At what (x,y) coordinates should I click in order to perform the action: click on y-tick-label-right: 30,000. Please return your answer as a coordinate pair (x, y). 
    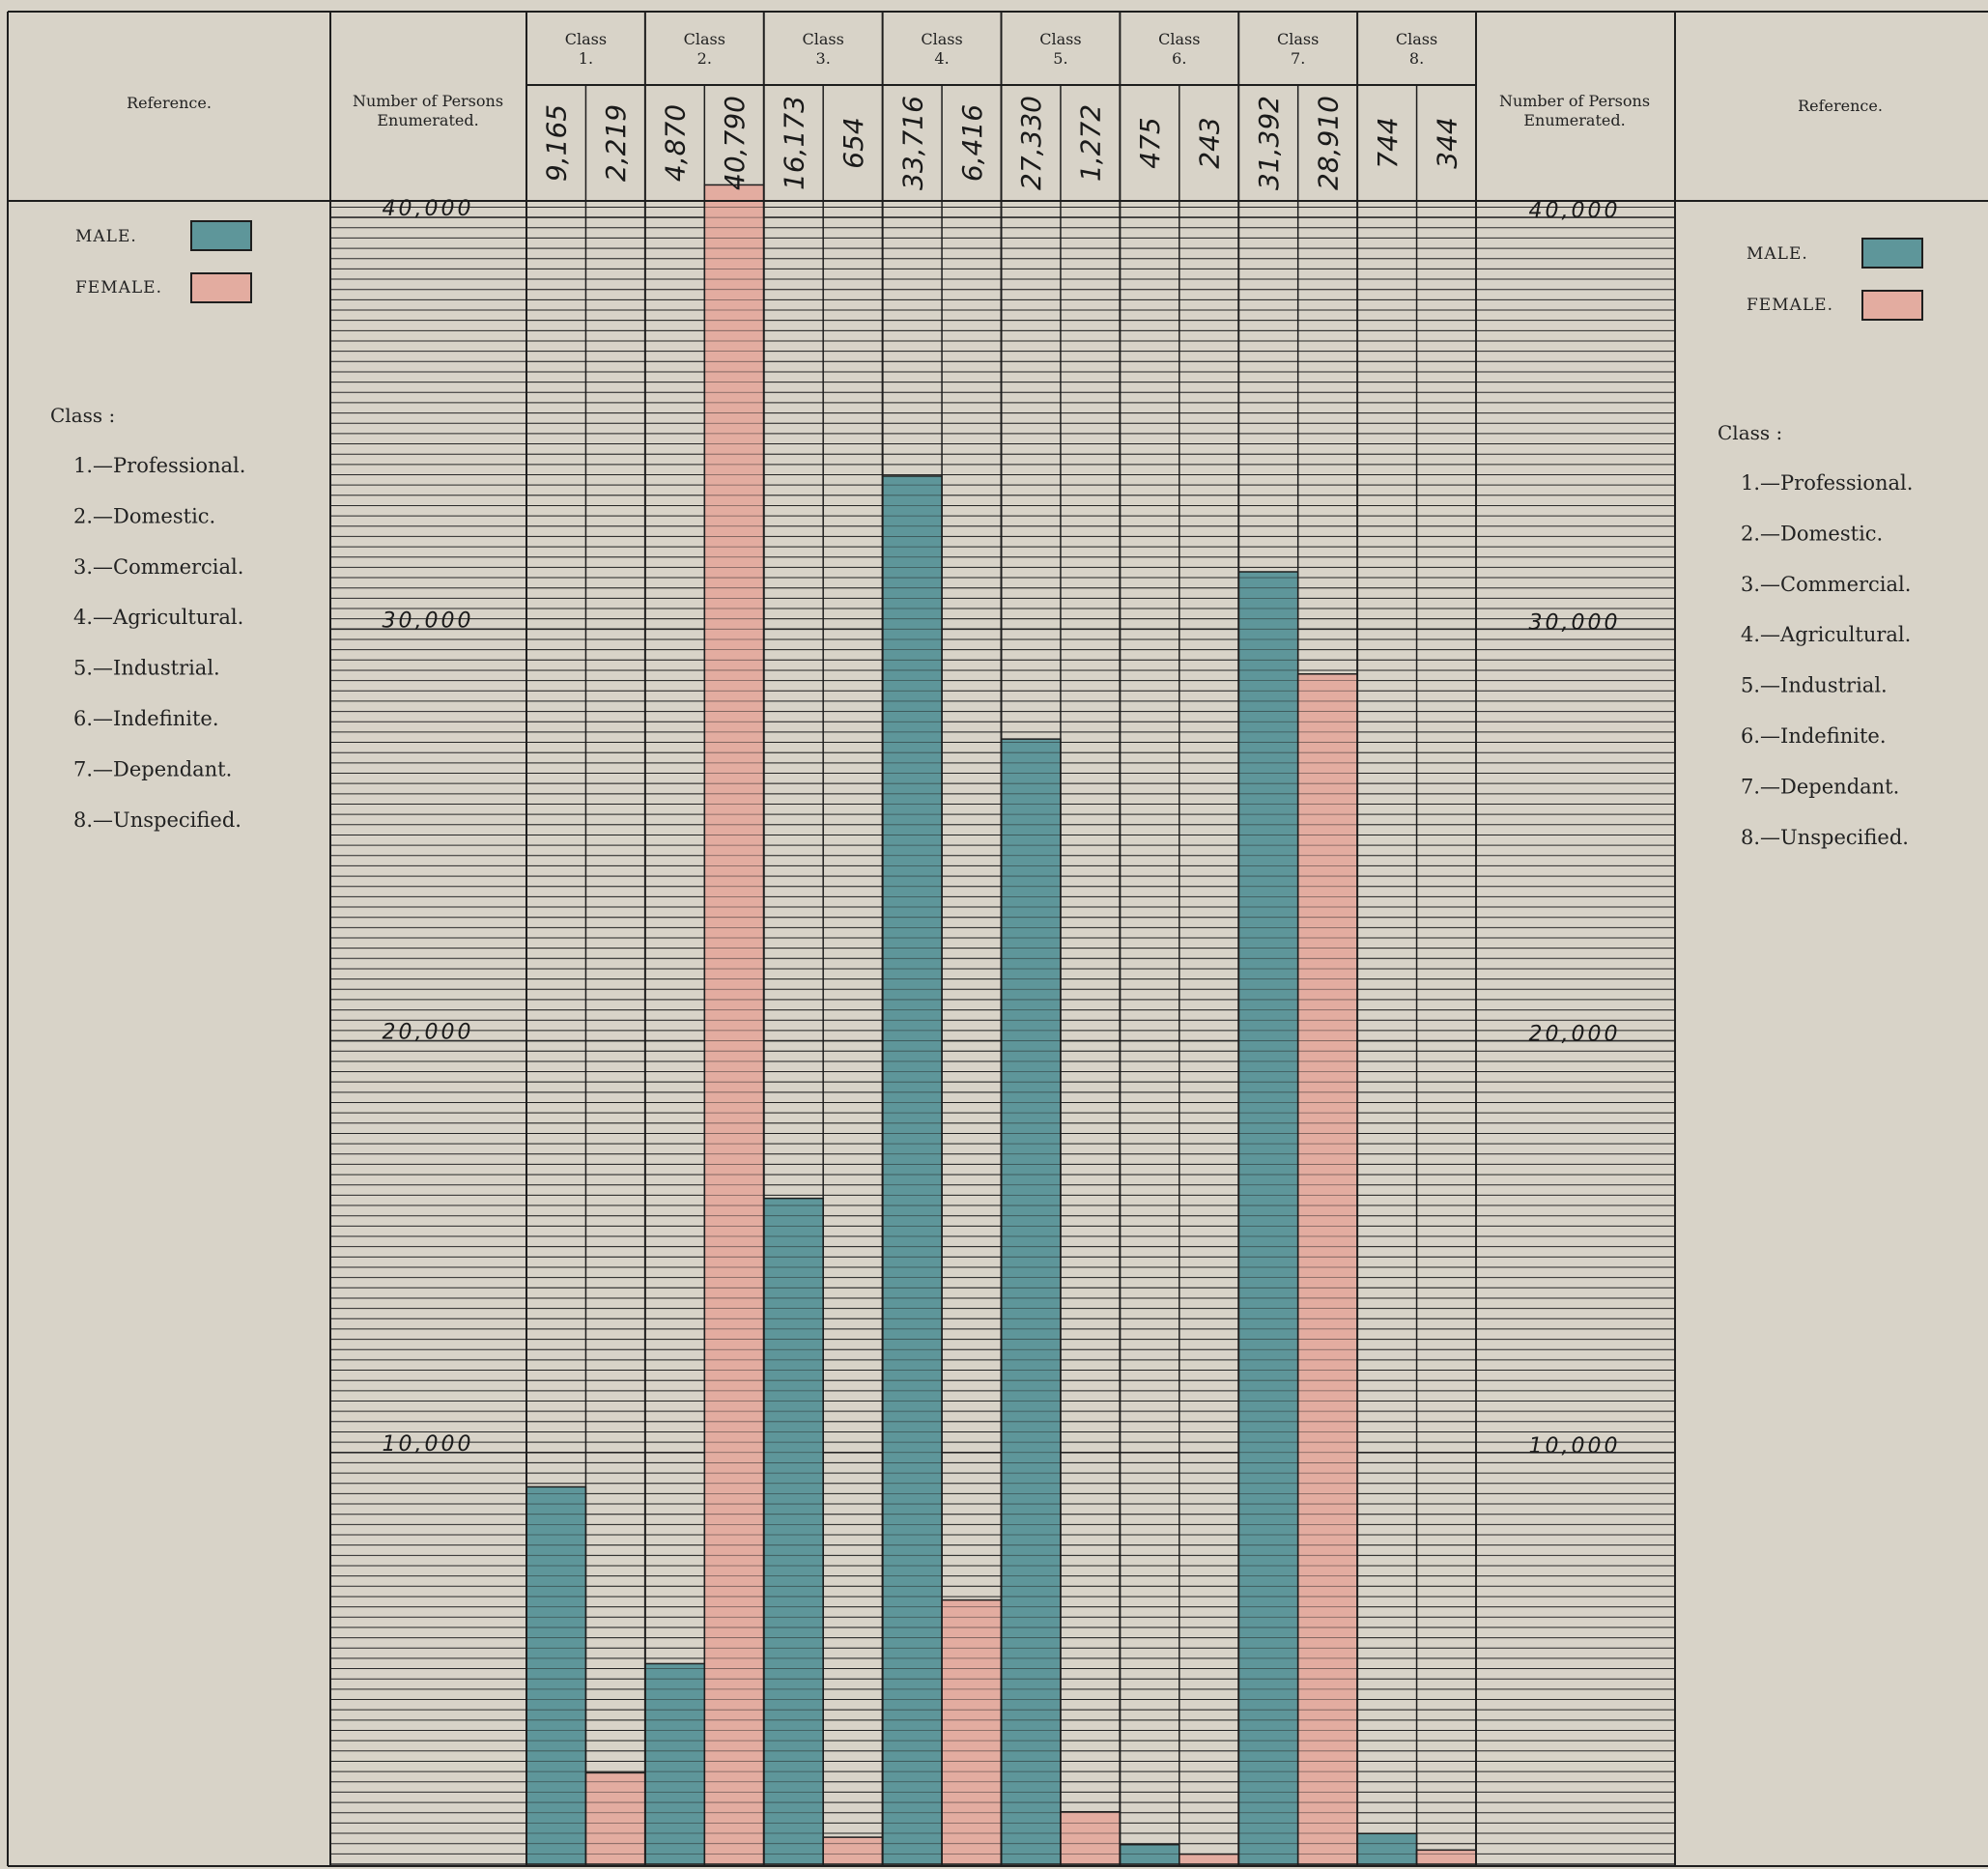
    Looking at the image, I should click on (1575, 622).